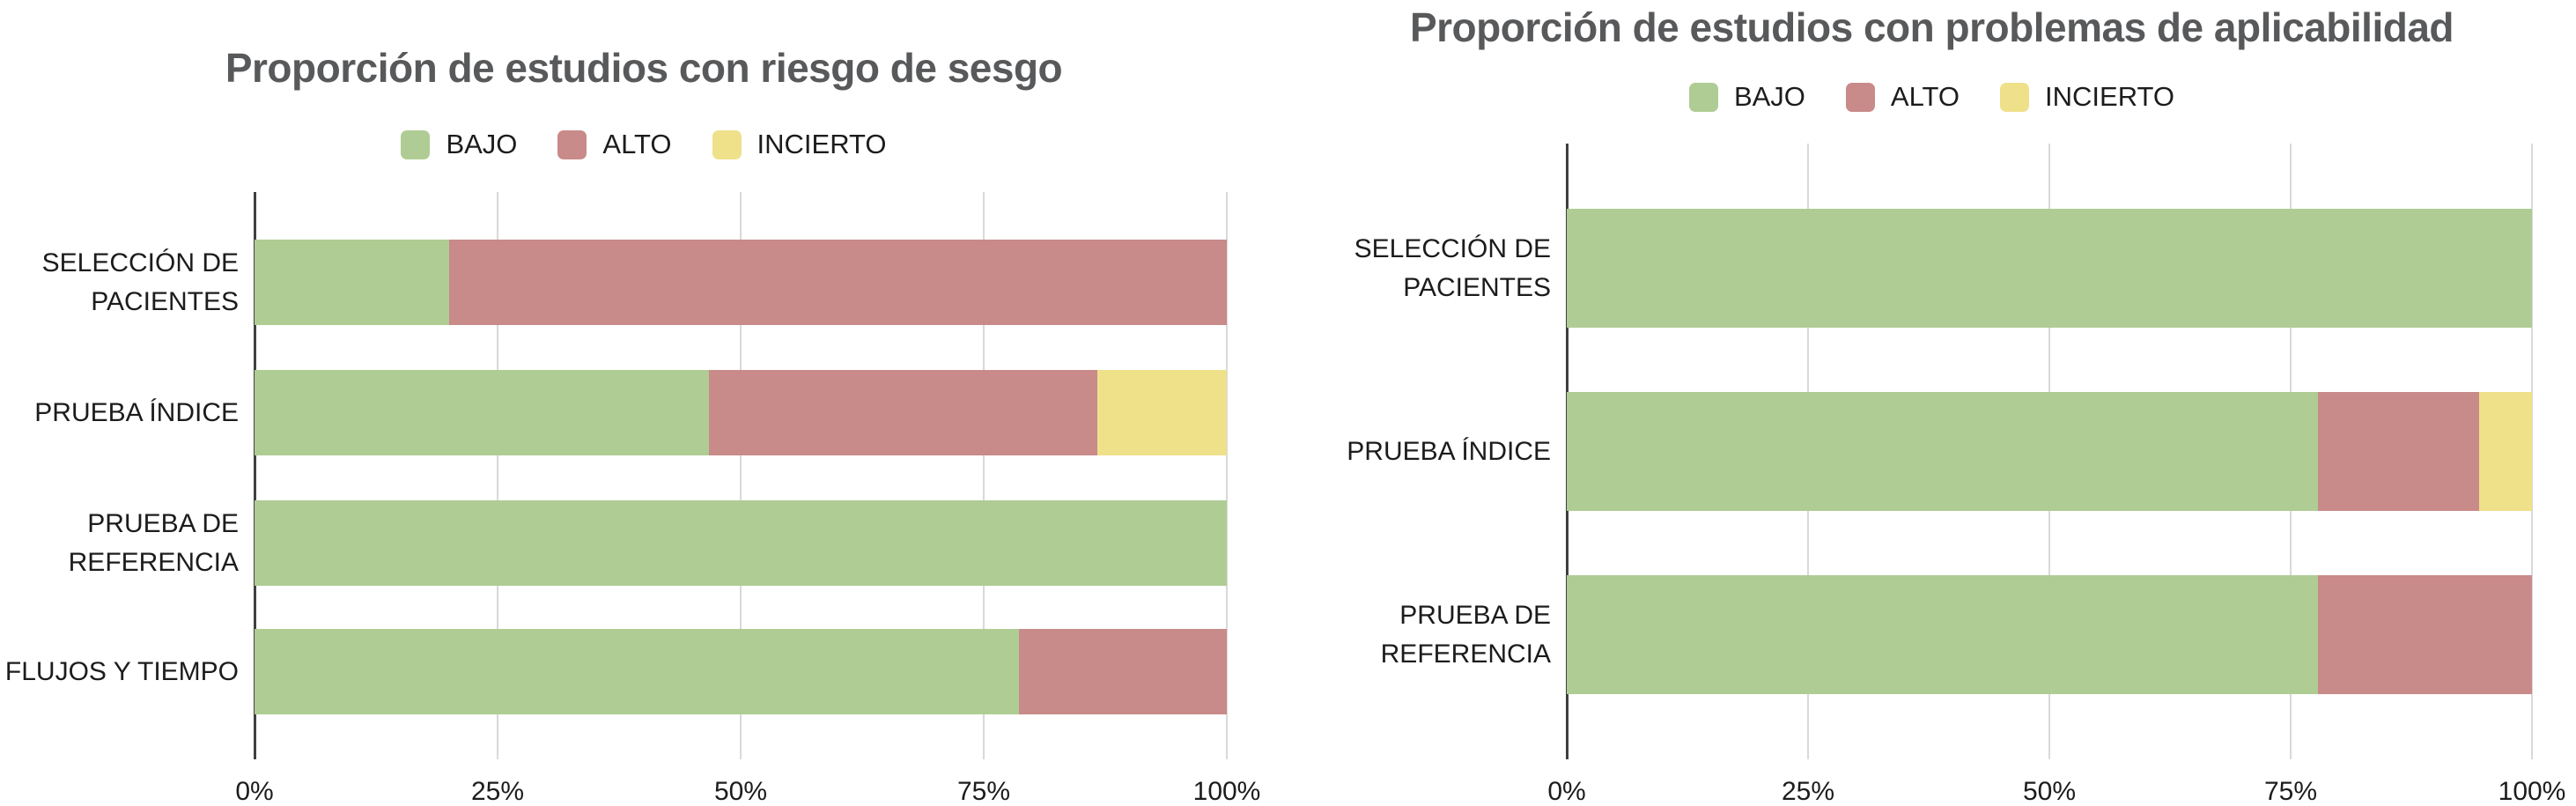 This screenshot has height=806, width=2576. Describe the element at coordinates (741, 475) in the screenshot. I see `gridline-50pct` at that location.